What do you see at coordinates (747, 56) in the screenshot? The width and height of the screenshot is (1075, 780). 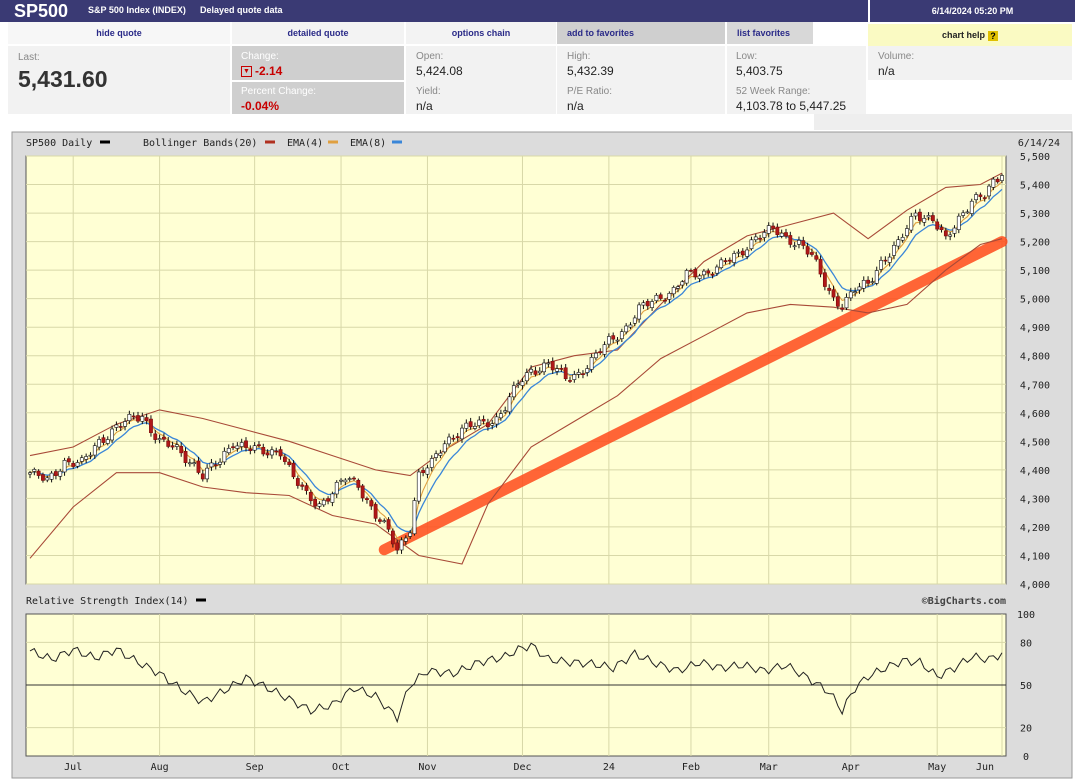 I see `low-label: Low:` at bounding box center [747, 56].